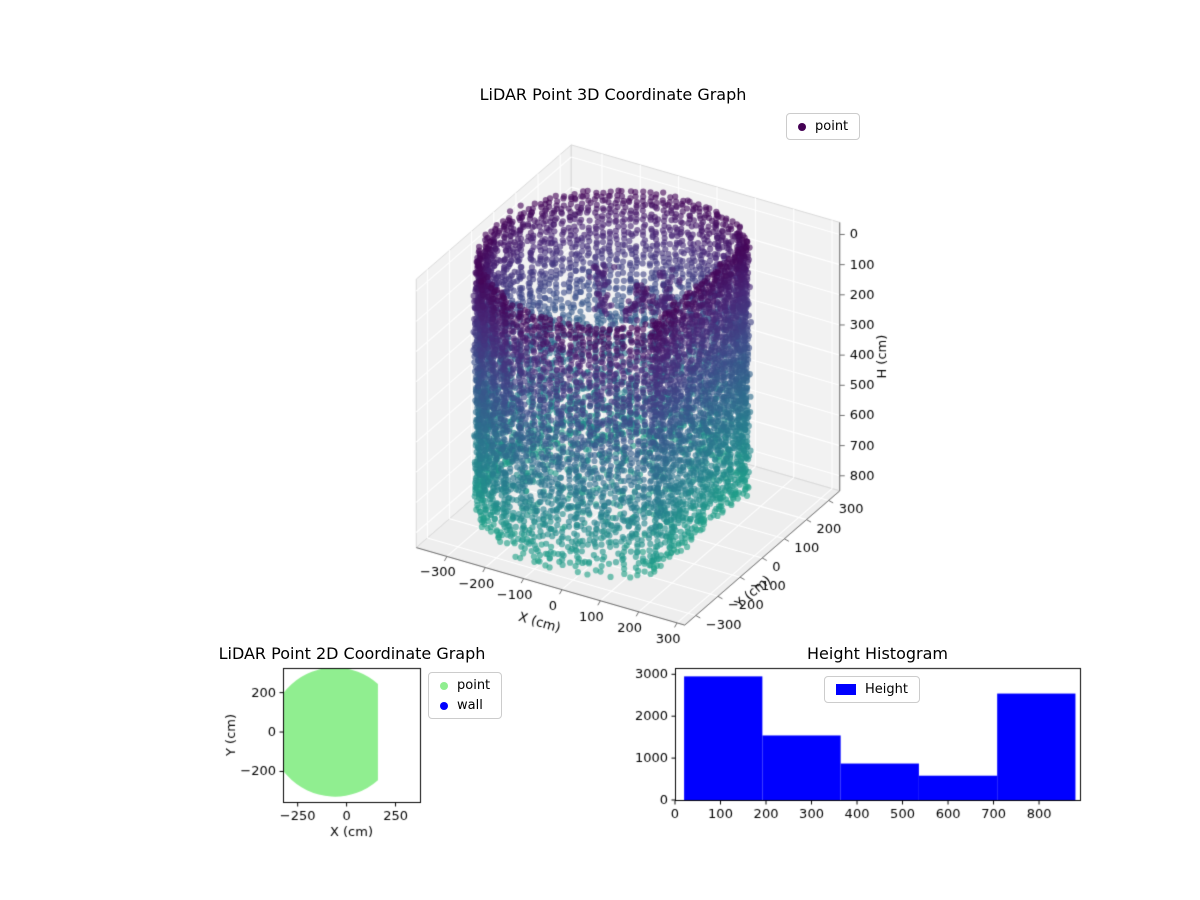 The height and width of the screenshot is (900, 1200). What do you see at coordinates (470, 705) in the screenshot?
I see `legend-label: wall` at bounding box center [470, 705].